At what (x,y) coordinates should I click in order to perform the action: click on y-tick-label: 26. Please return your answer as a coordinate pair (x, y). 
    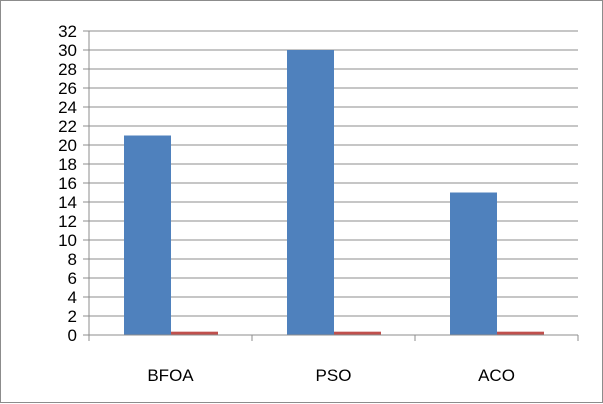
    Looking at the image, I should click on (67, 88).